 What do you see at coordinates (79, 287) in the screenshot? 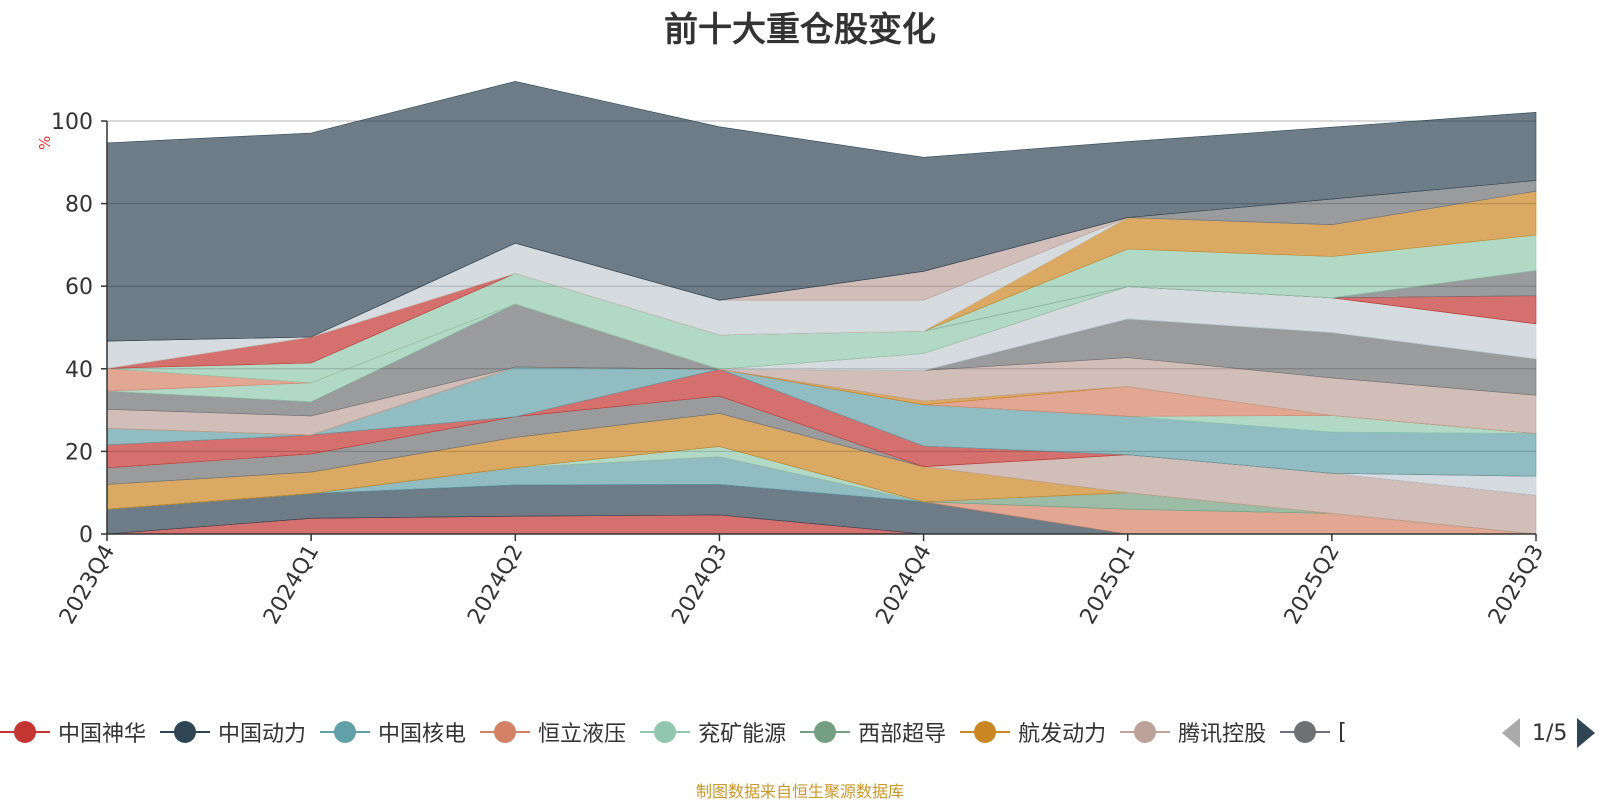
I see `y-tick-label-60: 60` at bounding box center [79, 287].